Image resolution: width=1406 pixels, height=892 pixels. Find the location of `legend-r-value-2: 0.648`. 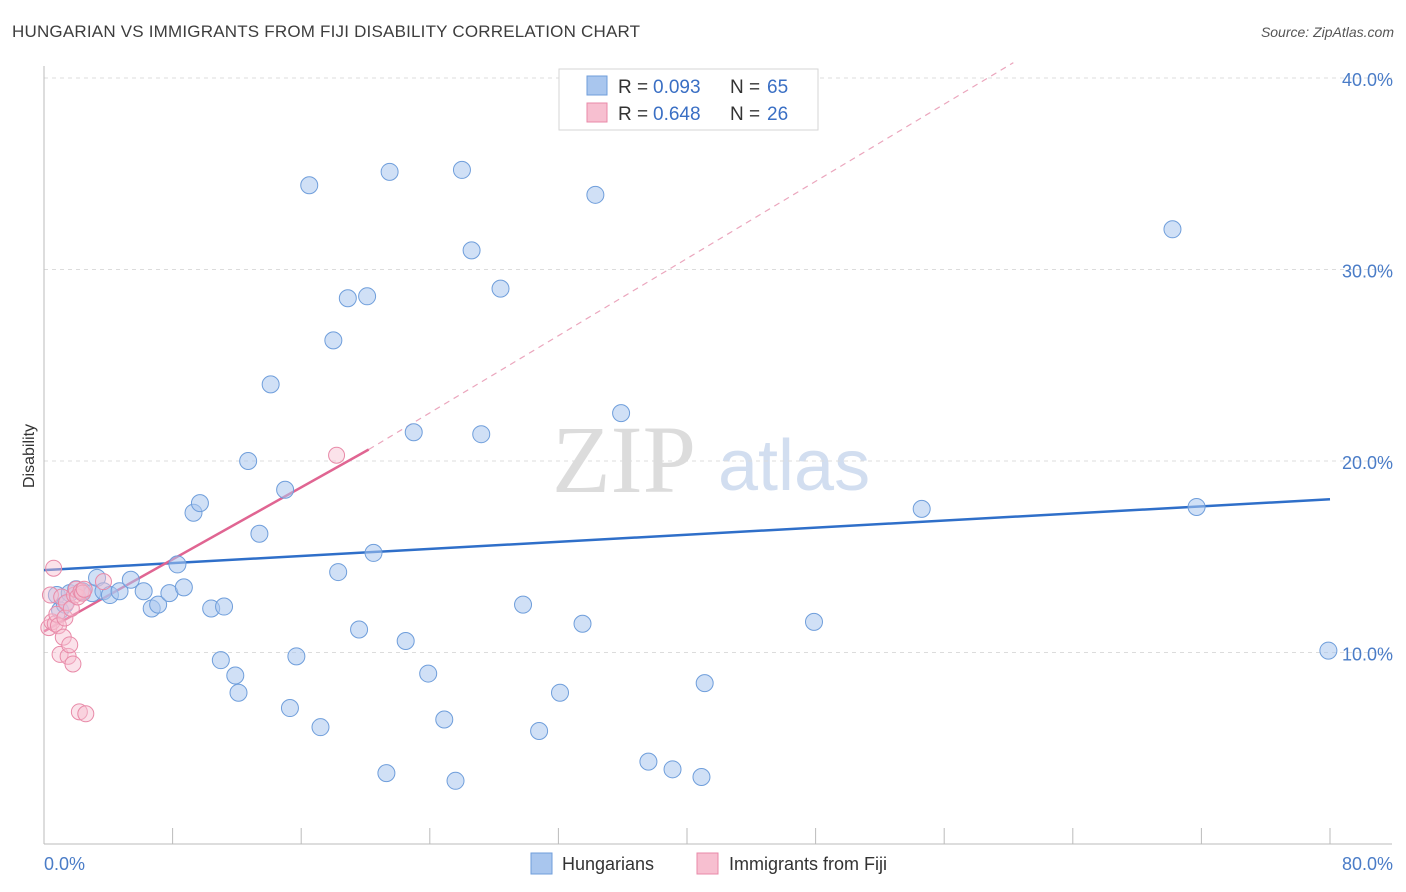

legend-r-value-2: 0.648 is located at coordinates (677, 114).